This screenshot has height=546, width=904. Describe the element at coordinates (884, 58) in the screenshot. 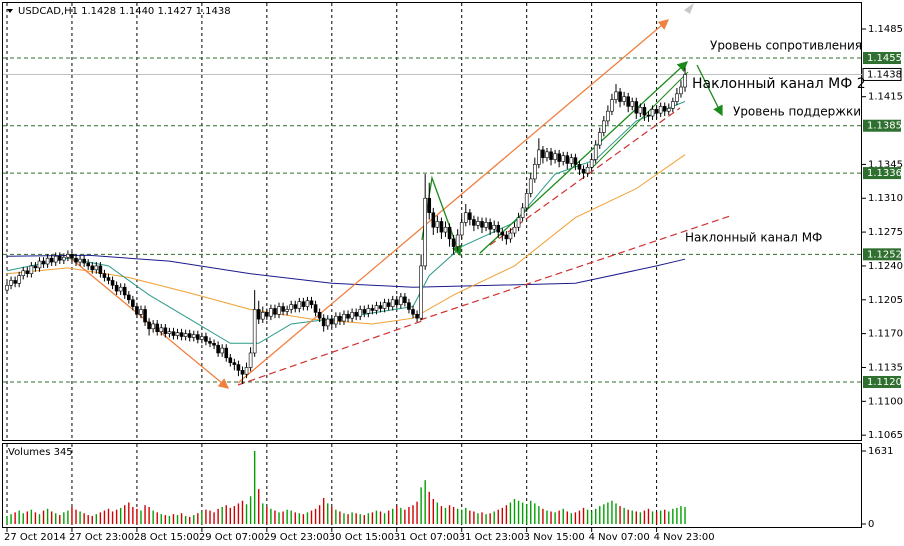

I see `level-label: 1.1455` at that location.